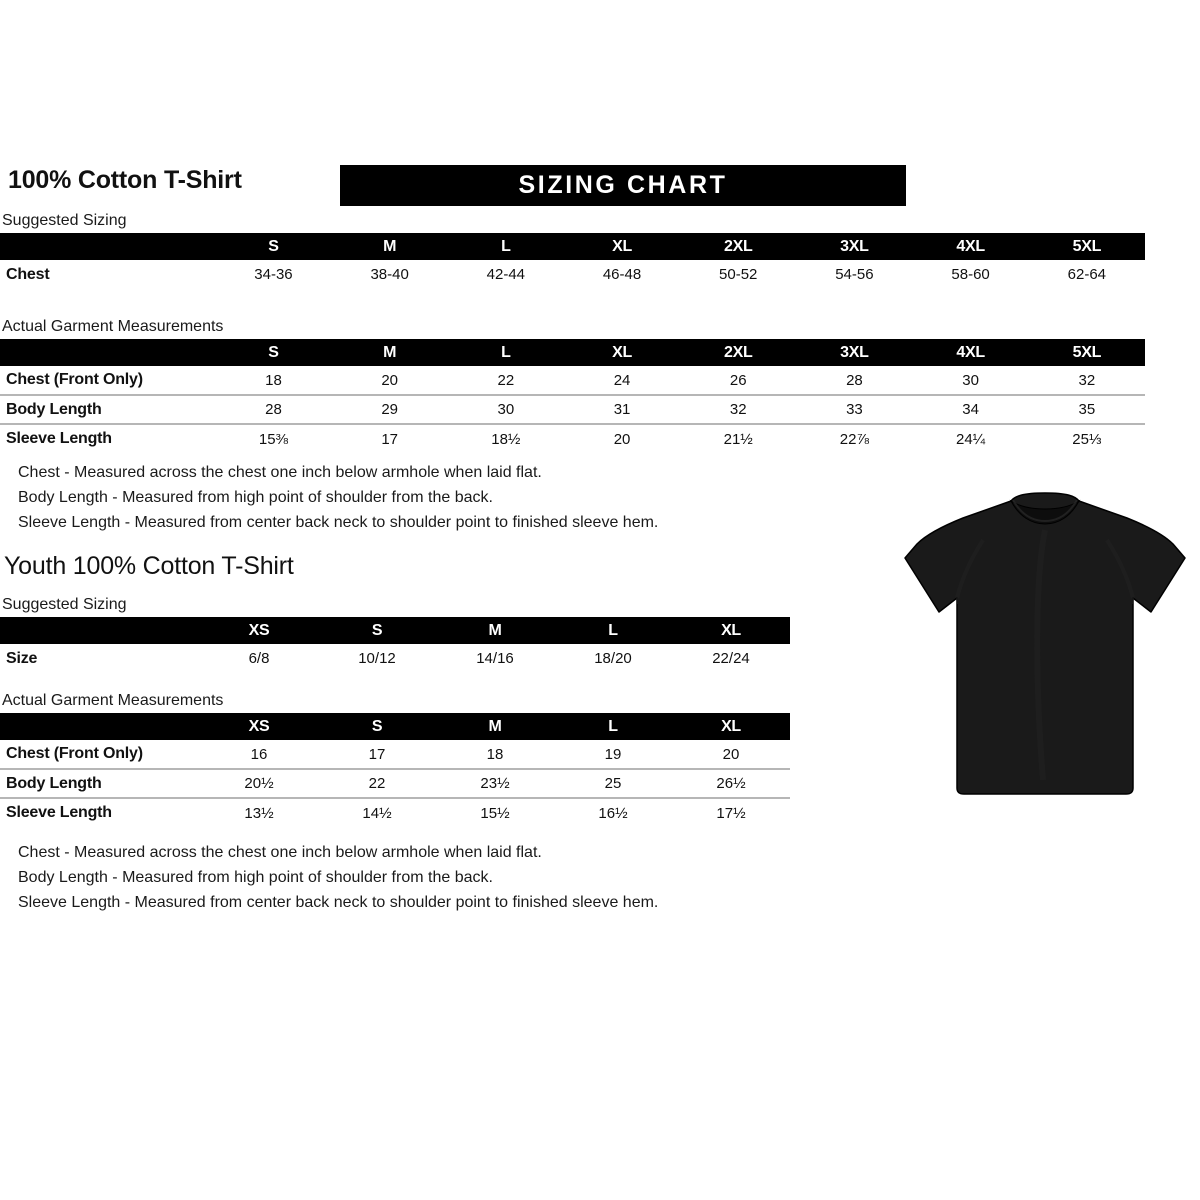 This screenshot has width=1200, height=1200. I want to click on cell-body-length-xl: 26½, so click(731, 783).